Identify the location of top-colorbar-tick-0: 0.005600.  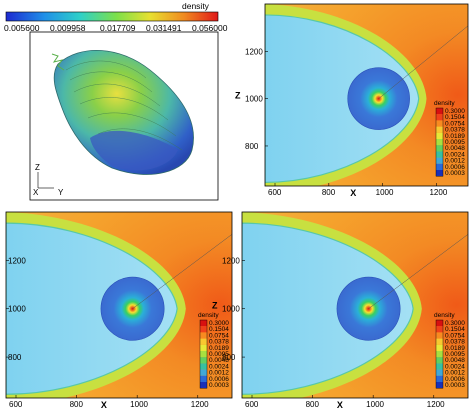
(22, 28).